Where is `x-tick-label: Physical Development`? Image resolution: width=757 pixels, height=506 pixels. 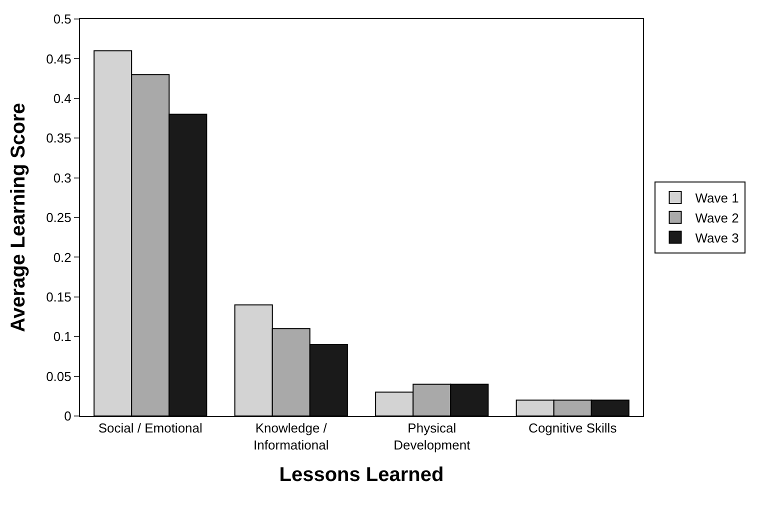 x-tick-label: Physical Development is located at coordinates (432, 436).